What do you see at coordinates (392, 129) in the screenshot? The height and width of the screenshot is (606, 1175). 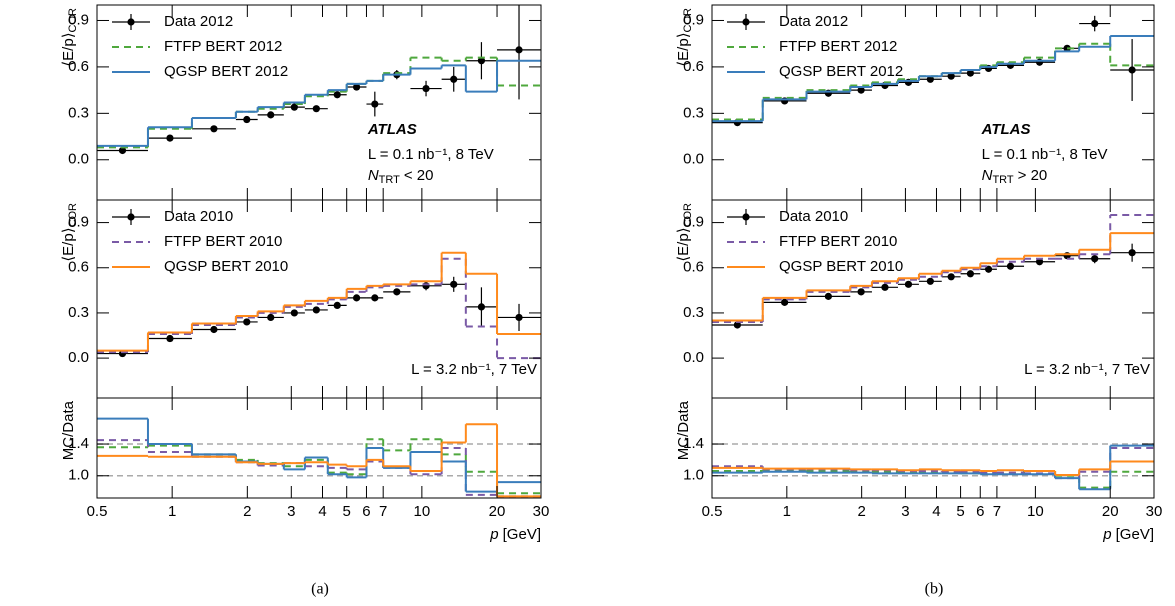 I see `atlas-label: ATLAS` at bounding box center [392, 129].